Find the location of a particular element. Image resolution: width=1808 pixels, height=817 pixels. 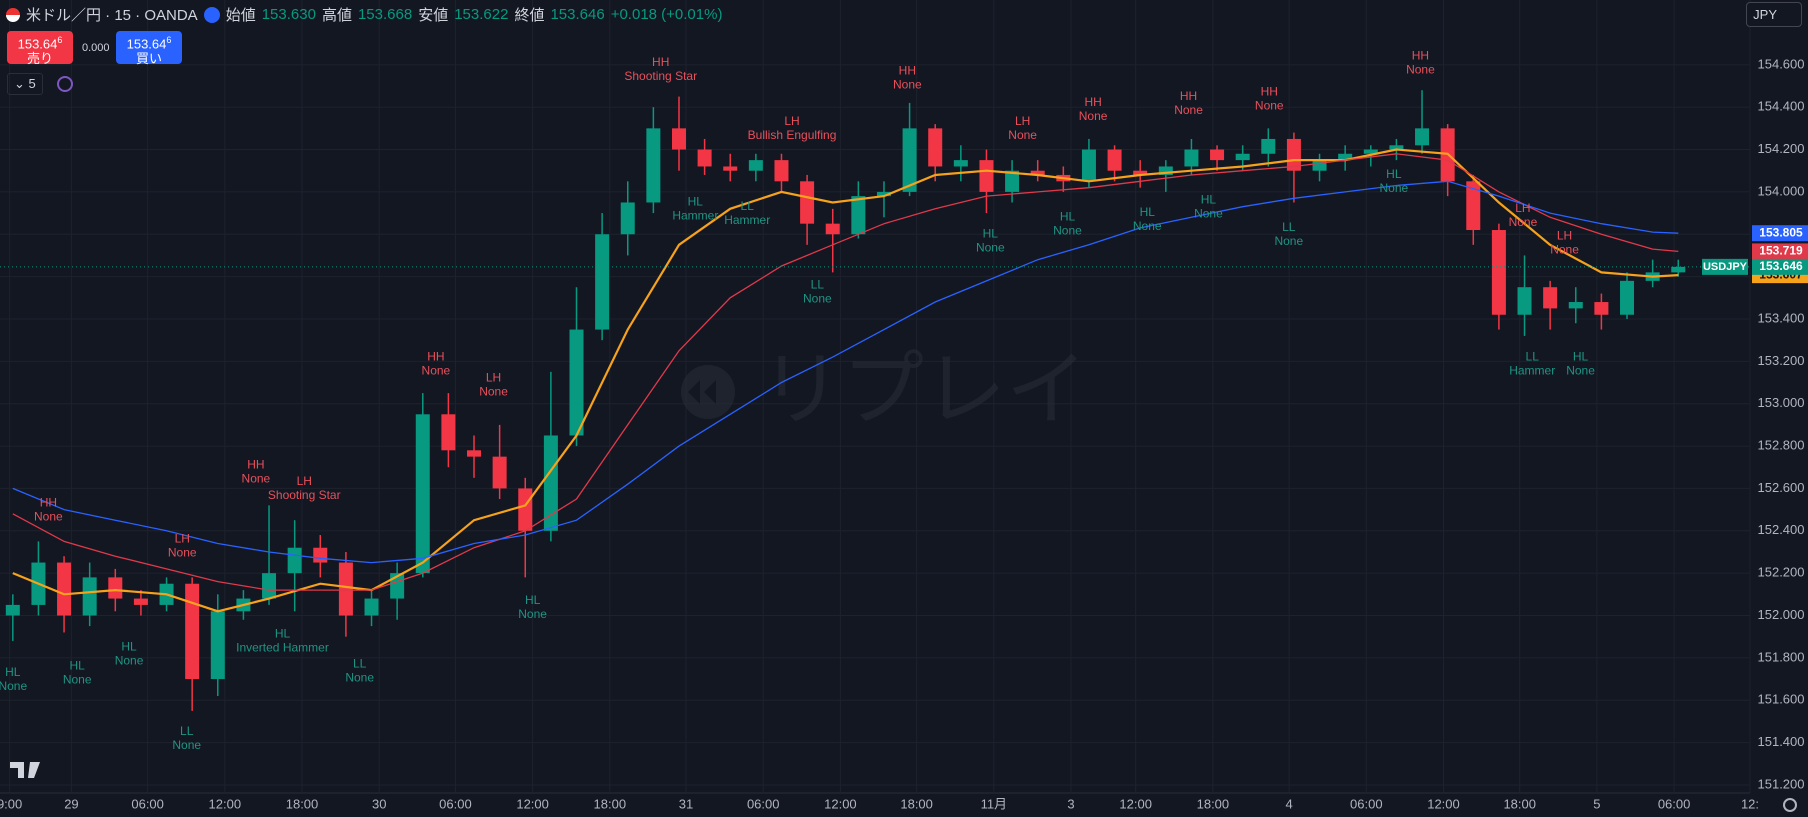

x-tick-label: 9:00 is located at coordinates (11, 803).